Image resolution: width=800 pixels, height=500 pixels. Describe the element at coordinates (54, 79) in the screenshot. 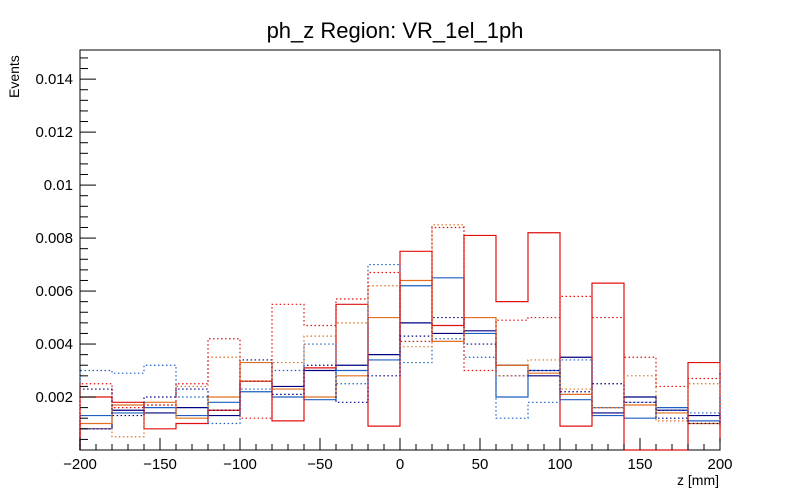

I see `y-tick-label: 0.014` at that location.